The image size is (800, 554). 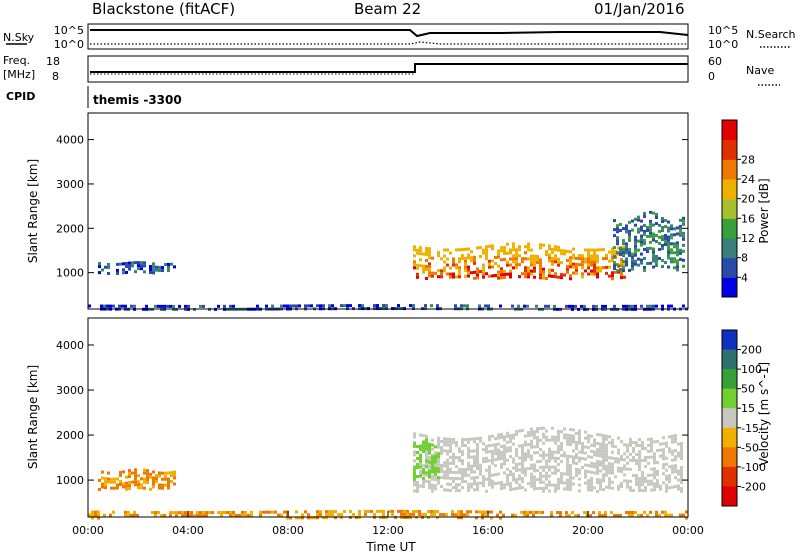 I want to click on freq-label-1: Freq., so click(x=16, y=60).